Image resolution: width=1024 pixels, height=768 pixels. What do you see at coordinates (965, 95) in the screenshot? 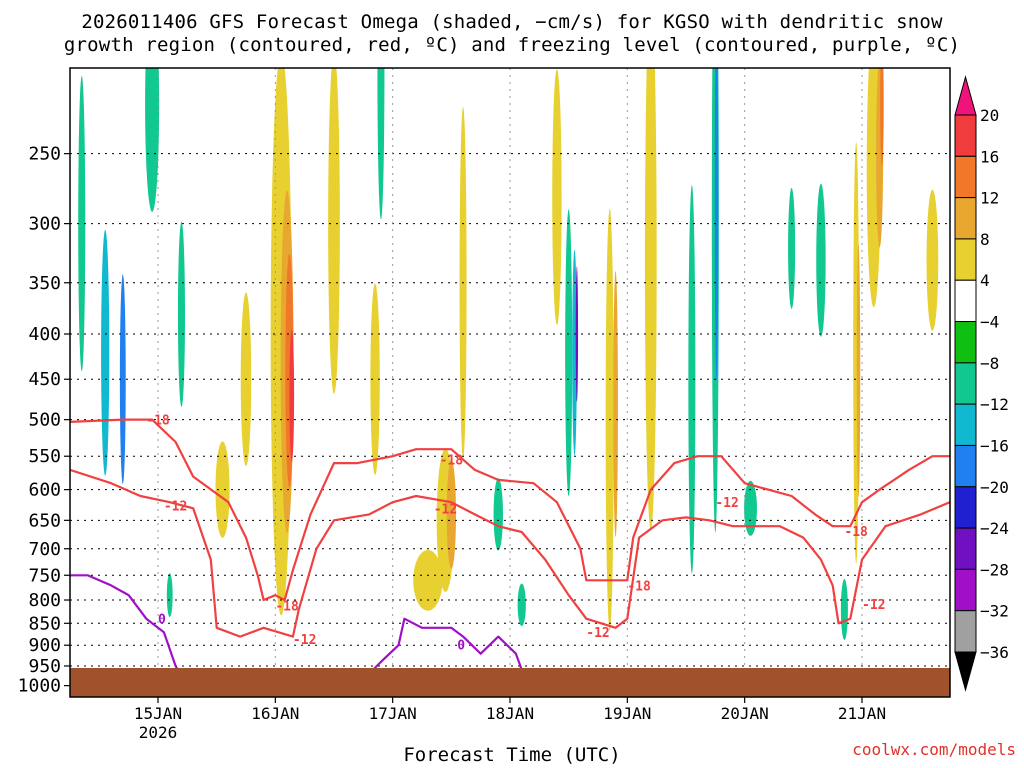
I see `colorbar-top-arrow` at bounding box center [965, 95].